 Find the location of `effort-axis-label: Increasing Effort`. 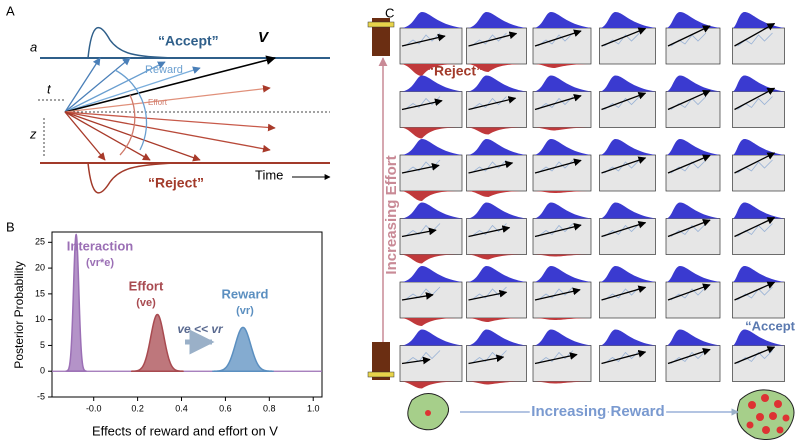

effort-axis-label: Increasing Effort is located at coordinates (391, 214).